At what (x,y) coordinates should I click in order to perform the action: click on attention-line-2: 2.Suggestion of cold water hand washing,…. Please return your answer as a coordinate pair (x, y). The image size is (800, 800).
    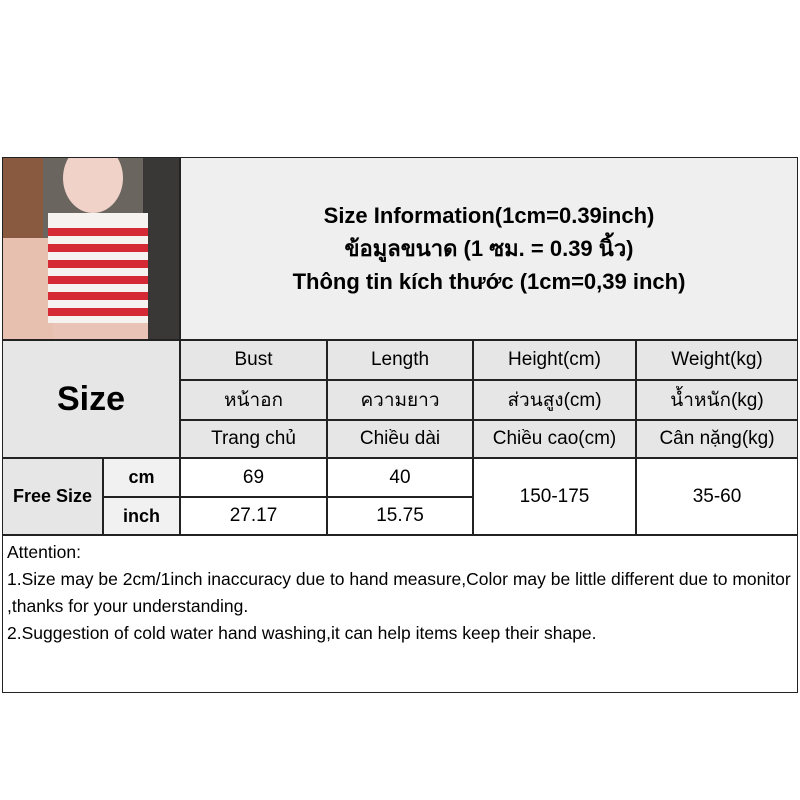
    Looking at the image, I should click on (302, 633).